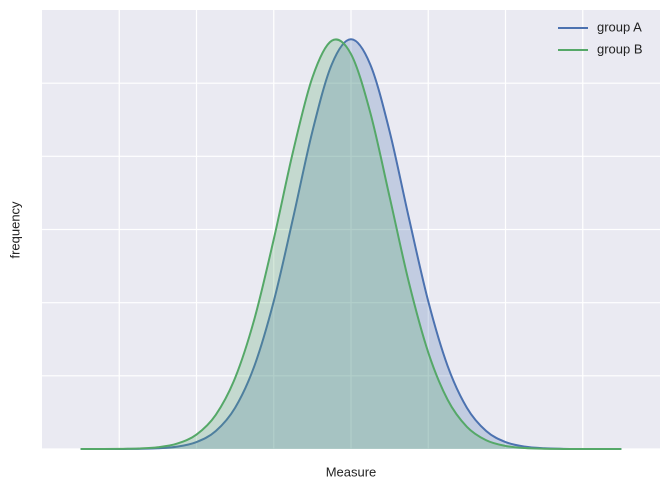 The image size is (670, 495). What do you see at coordinates (620, 48) in the screenshot?
I see `legend-label: group B` at bounding box center [620, 48].